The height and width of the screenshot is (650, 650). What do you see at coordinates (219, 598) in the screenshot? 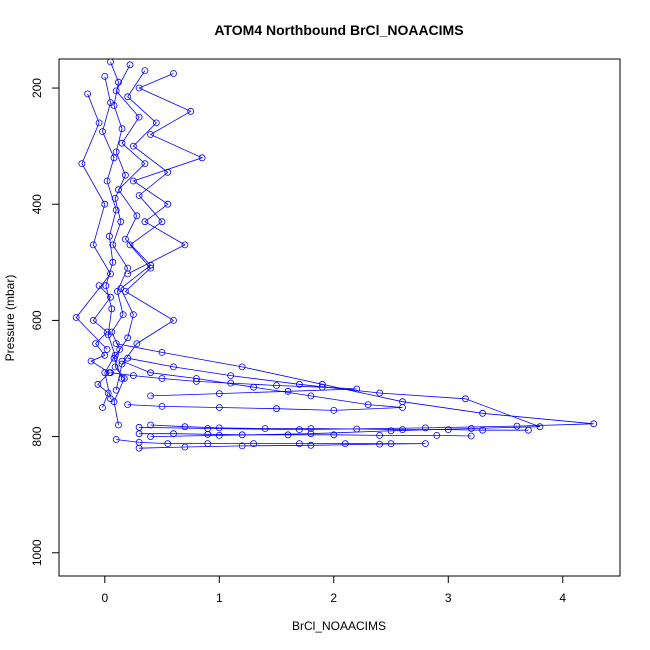
I see `x-tick-label: 1` at bounding box center [219, 598].